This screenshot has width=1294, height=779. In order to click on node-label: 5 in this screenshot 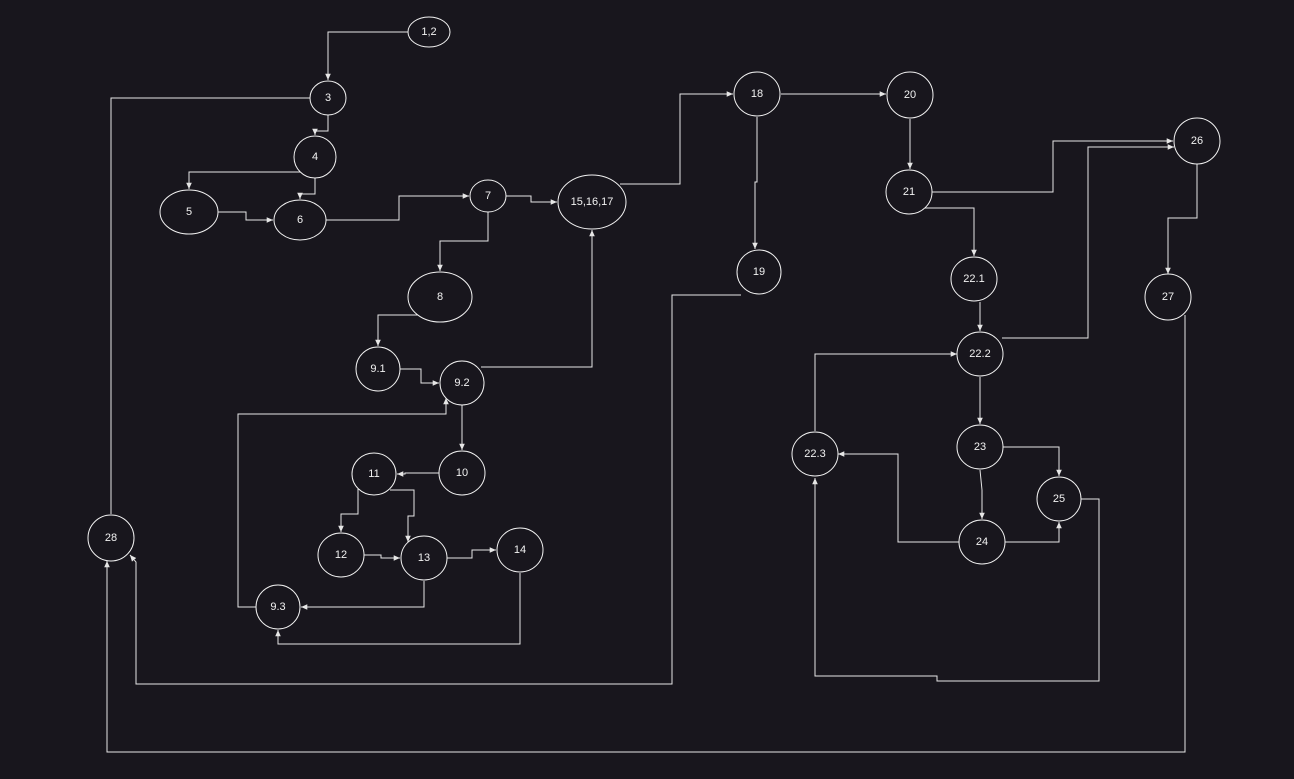, I will do `click(189, 212)`.